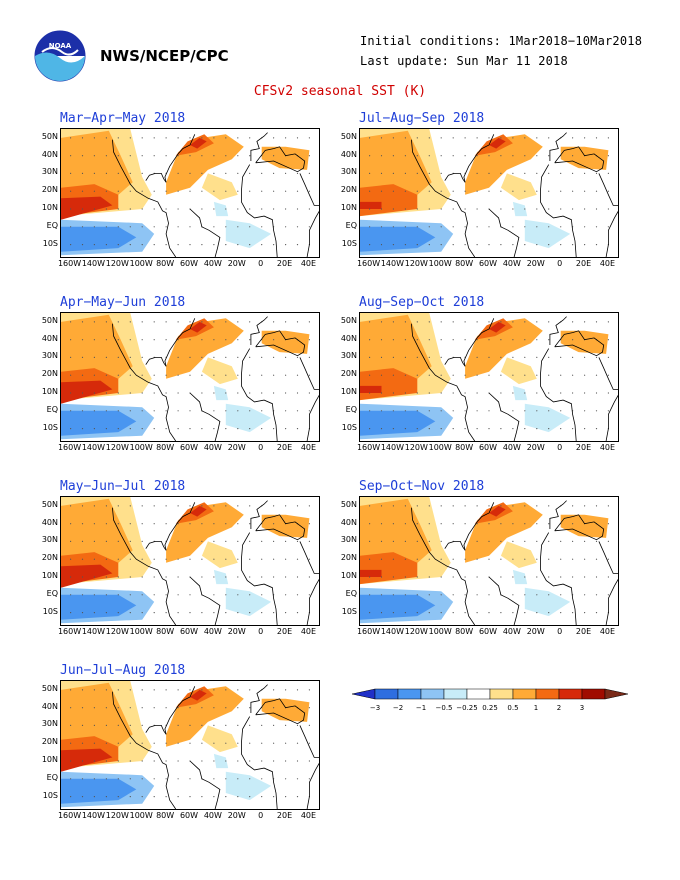  I want to click on panel-title: Mar−Apr−May 2018, so click(123, 118).